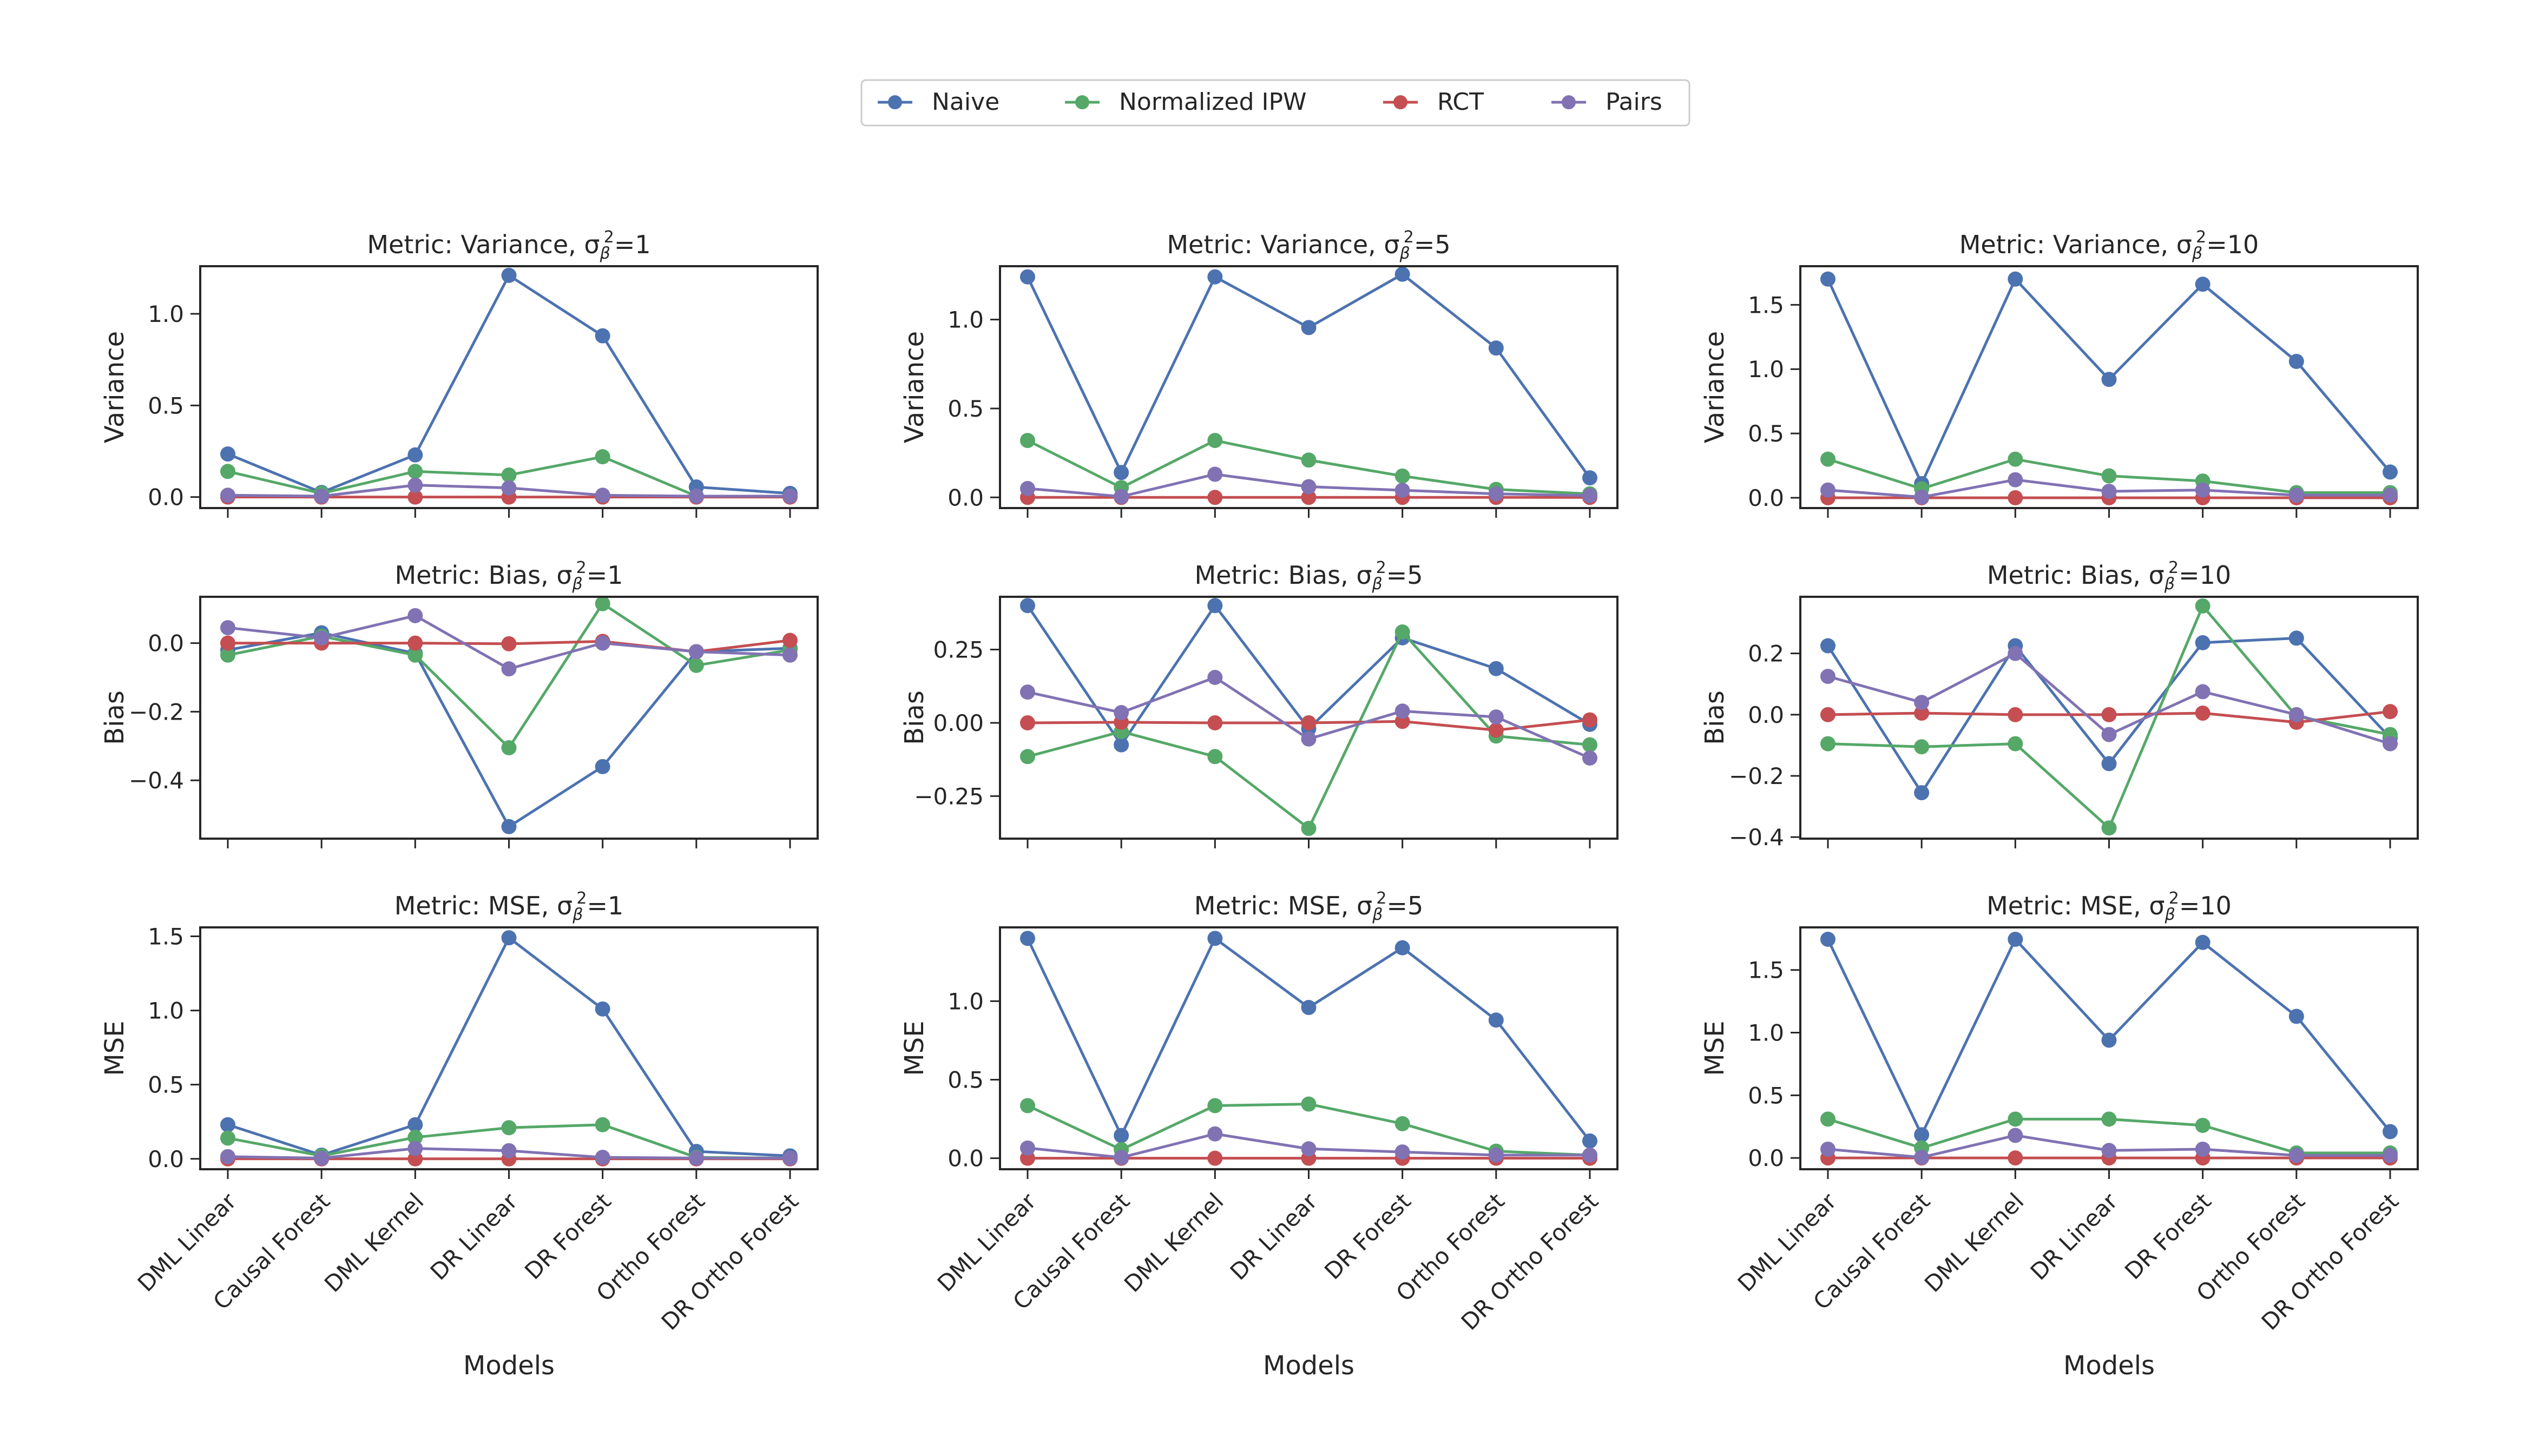 This screenshot has height=1456, width=2533. Describe the element at coordinates (474, 1236) in the screenshot. I see `panel-mse-1-xtick-label: DR Linear` at that location.